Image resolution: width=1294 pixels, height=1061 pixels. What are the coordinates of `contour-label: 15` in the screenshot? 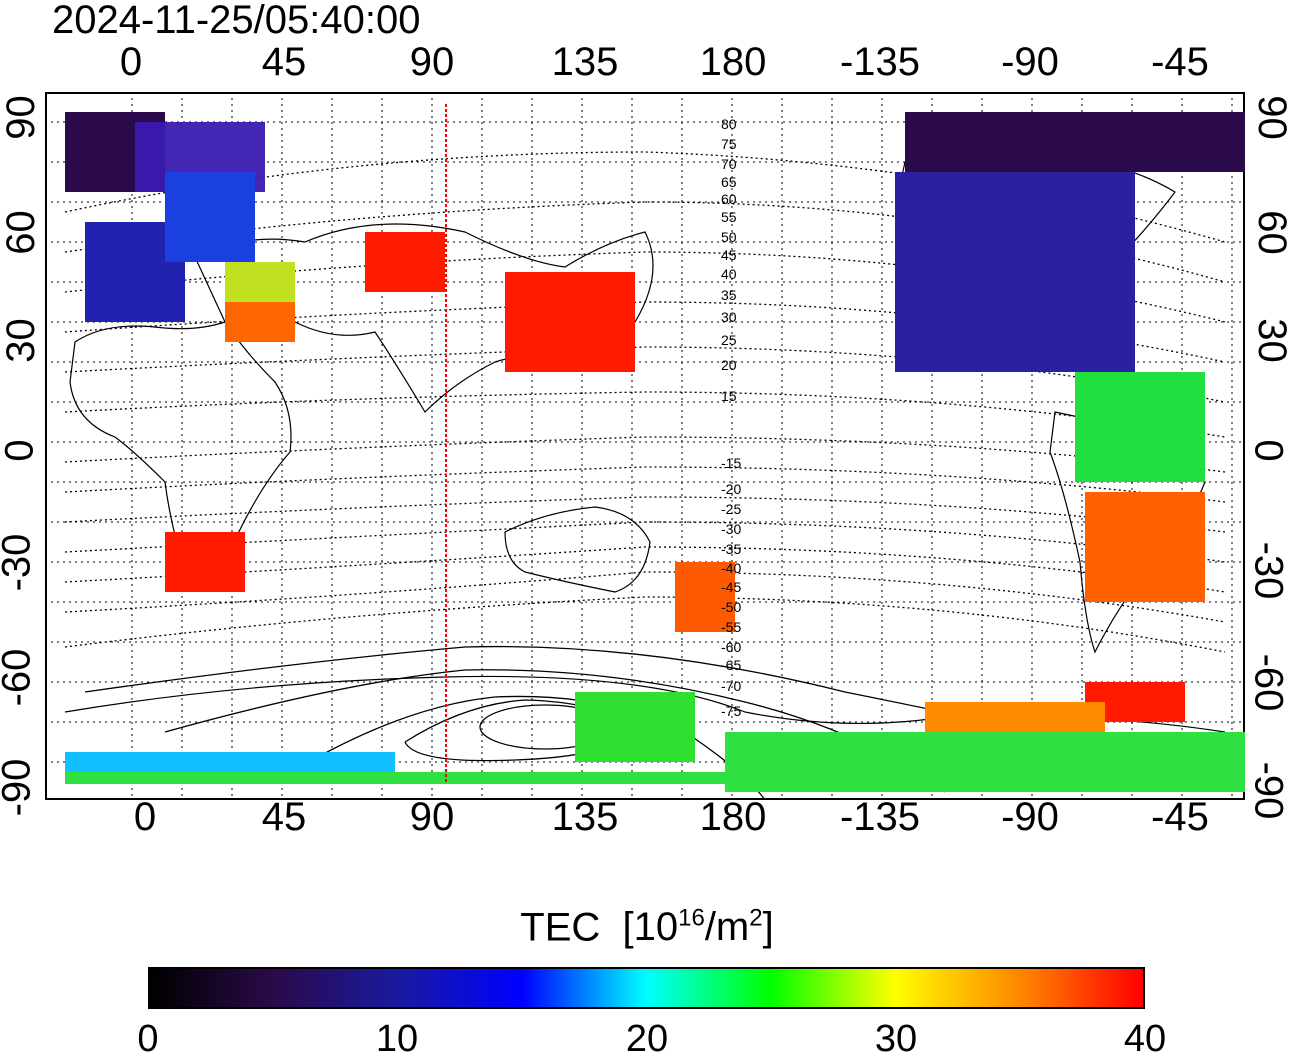 It's located at (729, 396).